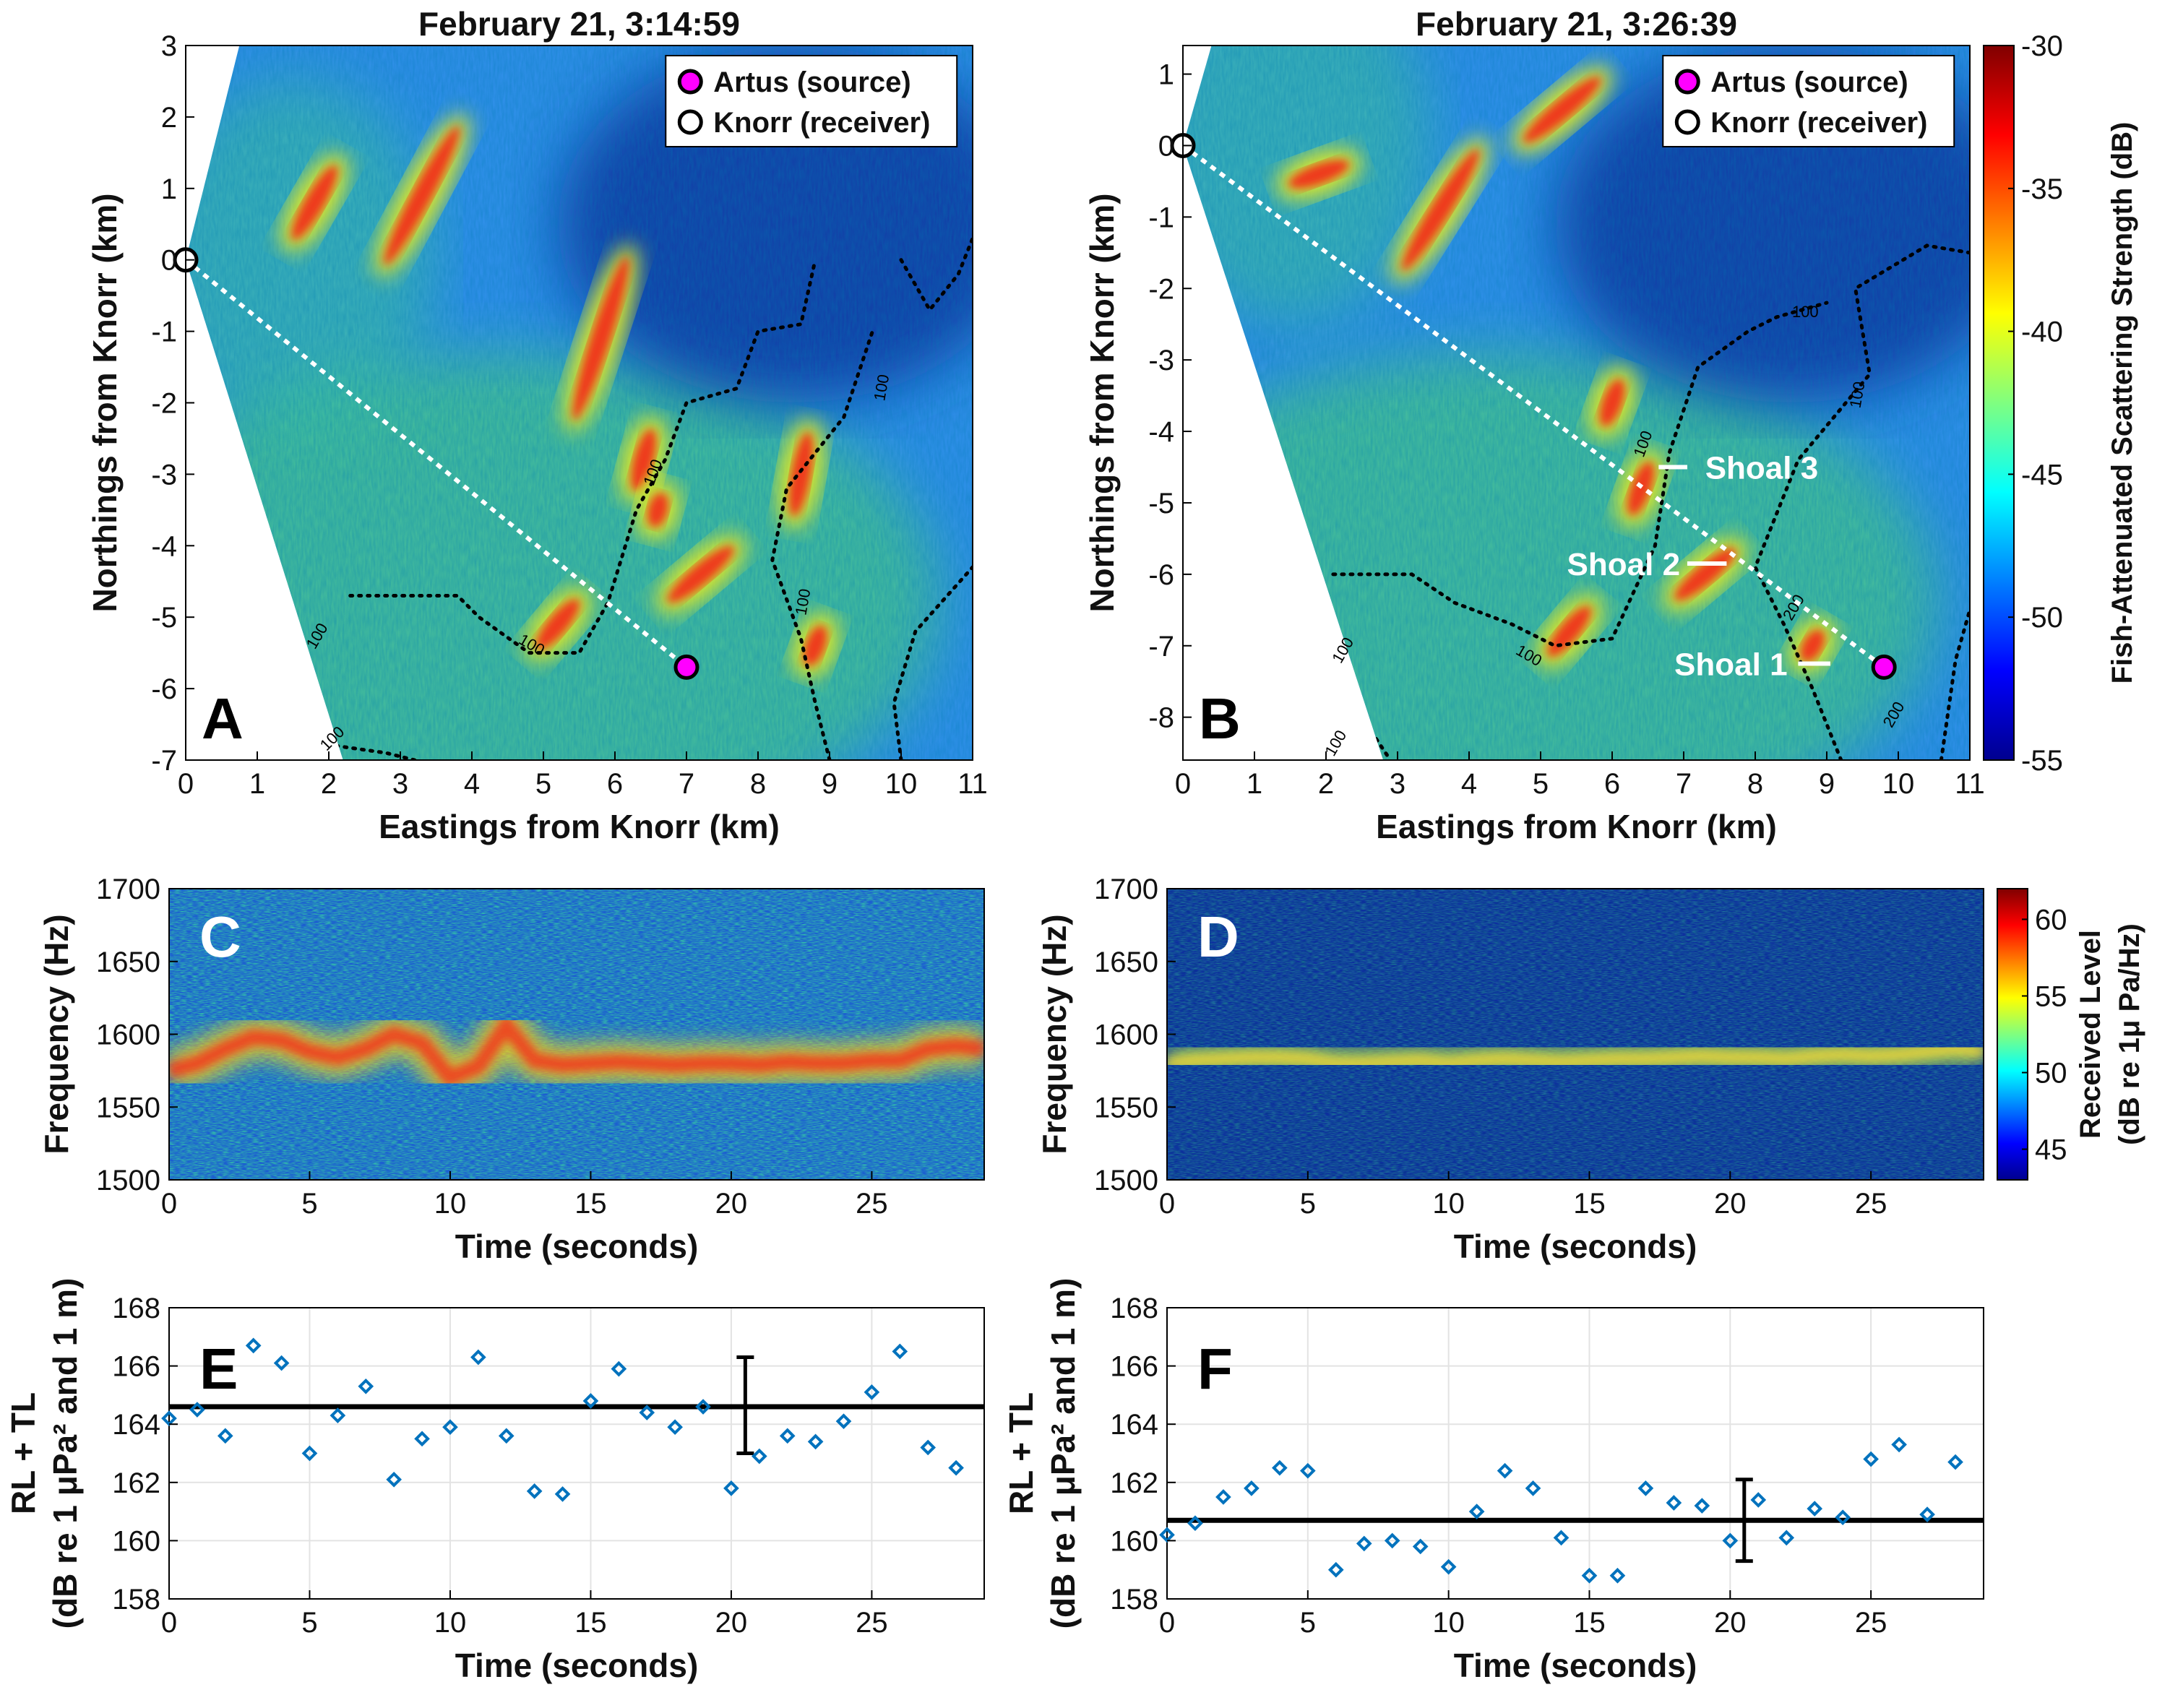 Image resolution: width=2157 pixels, height=1708 pixels. Describe the element at coordinates (686, 784) in the screenshot. I see `x-tick-label: 7` at that location.